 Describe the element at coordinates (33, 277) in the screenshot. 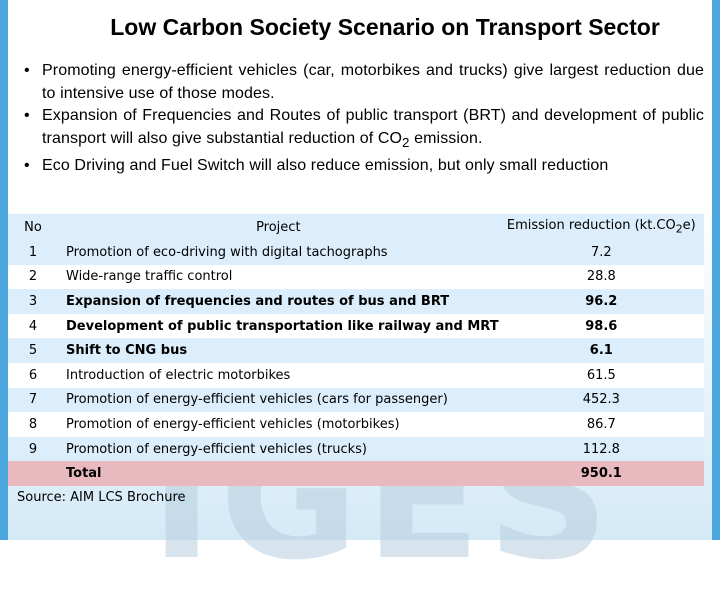

I see `row-no: 2` at that location.